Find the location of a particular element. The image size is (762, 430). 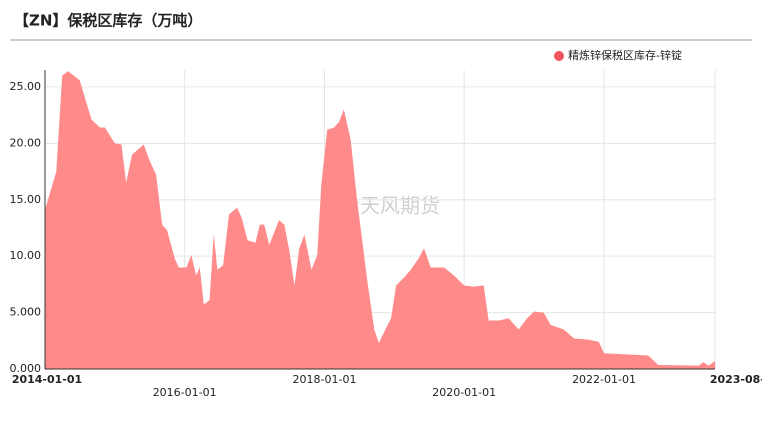

y-tick-label: 15.00 is located at coordinates (26, 199).